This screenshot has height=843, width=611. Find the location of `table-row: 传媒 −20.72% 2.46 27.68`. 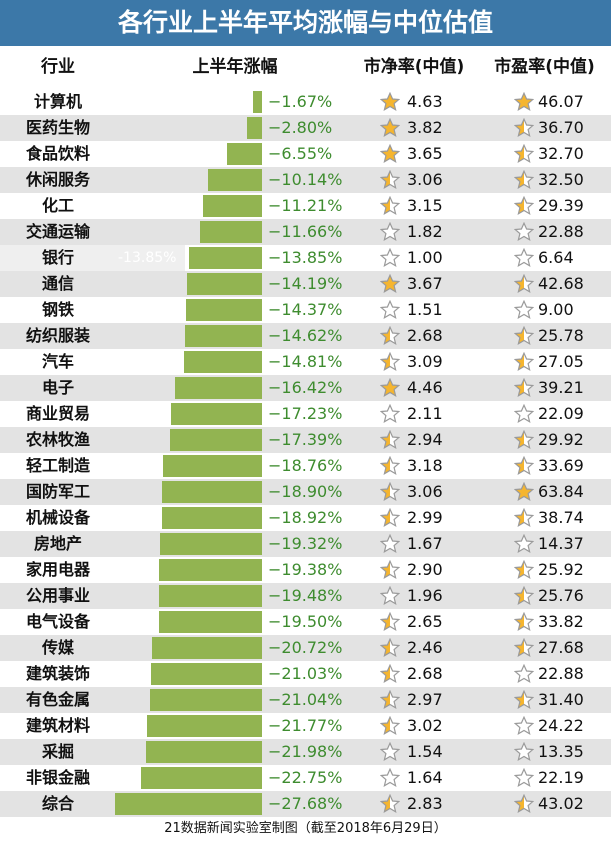

table-row: 传媒 −20.72% 2.46 27.68 is located at coordinates (305, 648).